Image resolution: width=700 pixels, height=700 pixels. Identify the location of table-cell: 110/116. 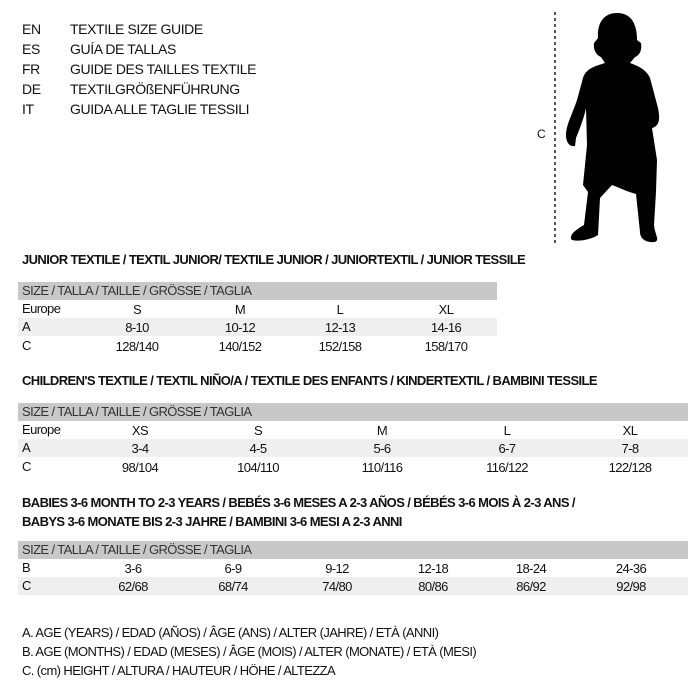
(382, 467).